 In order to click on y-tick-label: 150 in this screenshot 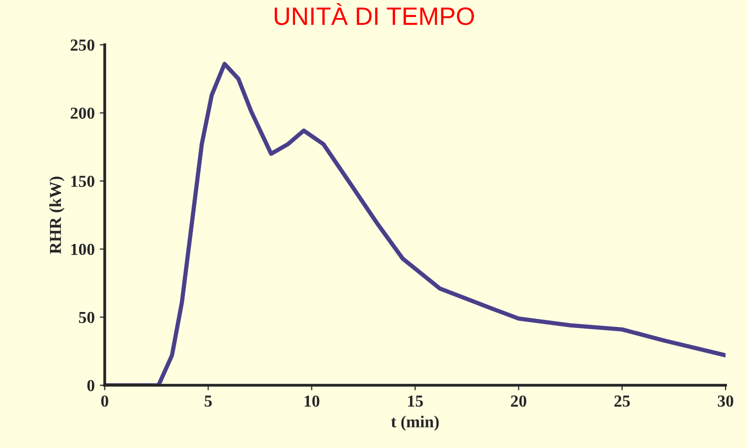, I will do `click(82, 181)`.